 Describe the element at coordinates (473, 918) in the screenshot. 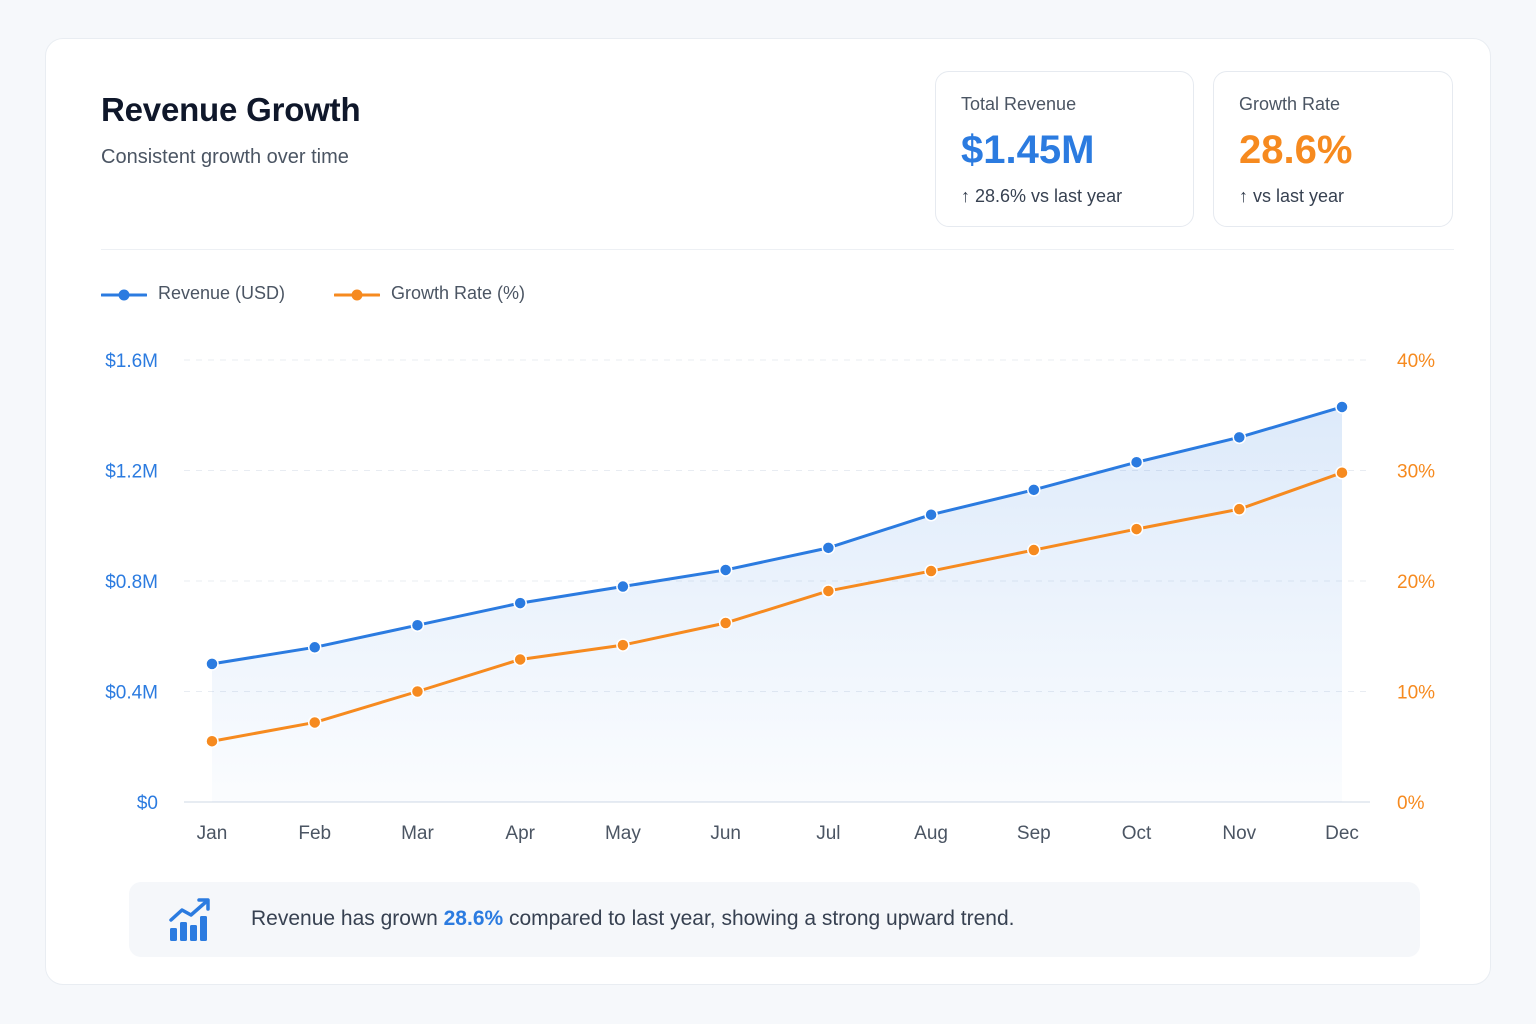

I see `insight-highlight: 28.6%` at that location.